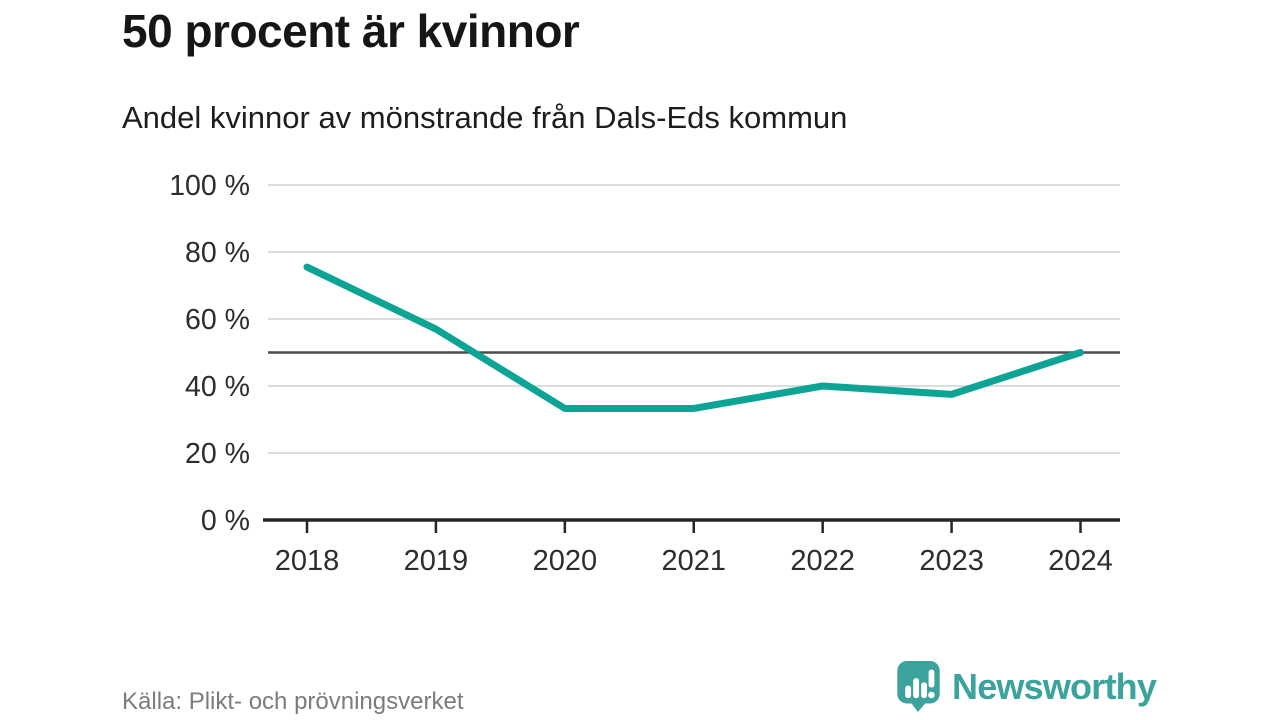 This screenshot has height=720, width=1280. What do you see at coordinates (217, 320) in the screenshot?
I see `y-tick-label: 60 %` at bounding box center [217, 320].